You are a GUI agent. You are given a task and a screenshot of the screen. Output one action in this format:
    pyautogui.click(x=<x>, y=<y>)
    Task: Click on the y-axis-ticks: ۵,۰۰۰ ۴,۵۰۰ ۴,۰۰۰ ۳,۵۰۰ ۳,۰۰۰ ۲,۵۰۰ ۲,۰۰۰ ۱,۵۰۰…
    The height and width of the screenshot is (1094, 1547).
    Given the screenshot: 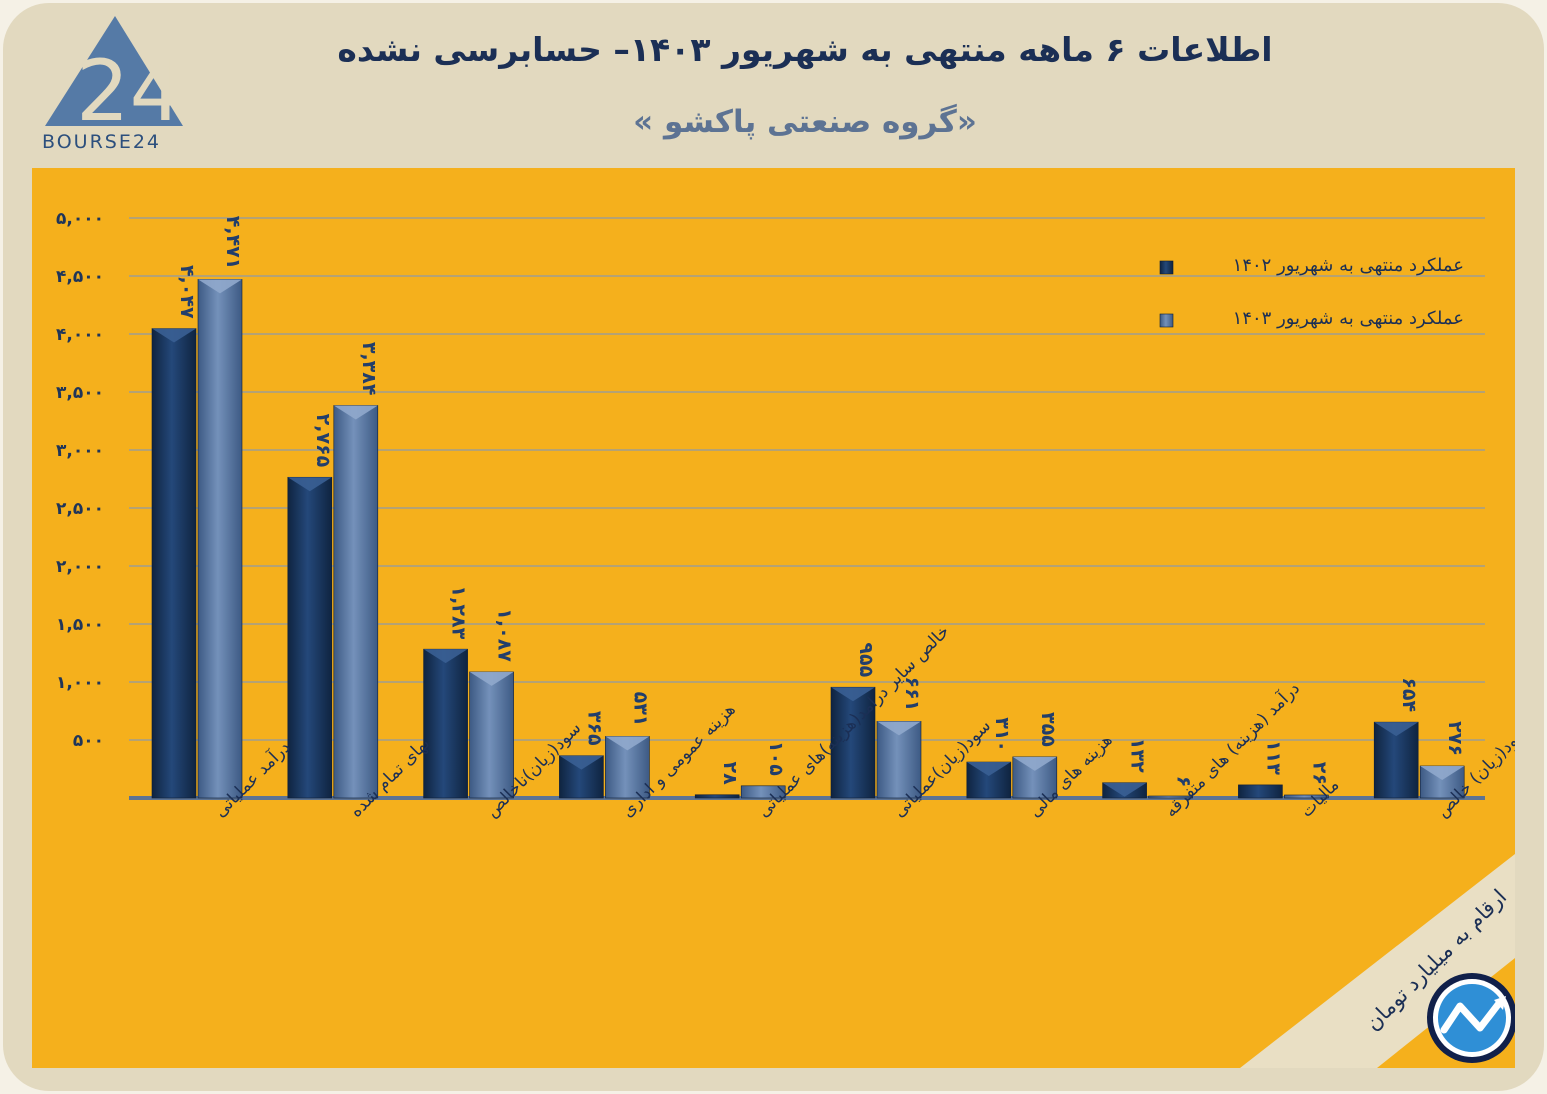 What is the action you would take?
    pyautogui.click(x=80, y=480)
    